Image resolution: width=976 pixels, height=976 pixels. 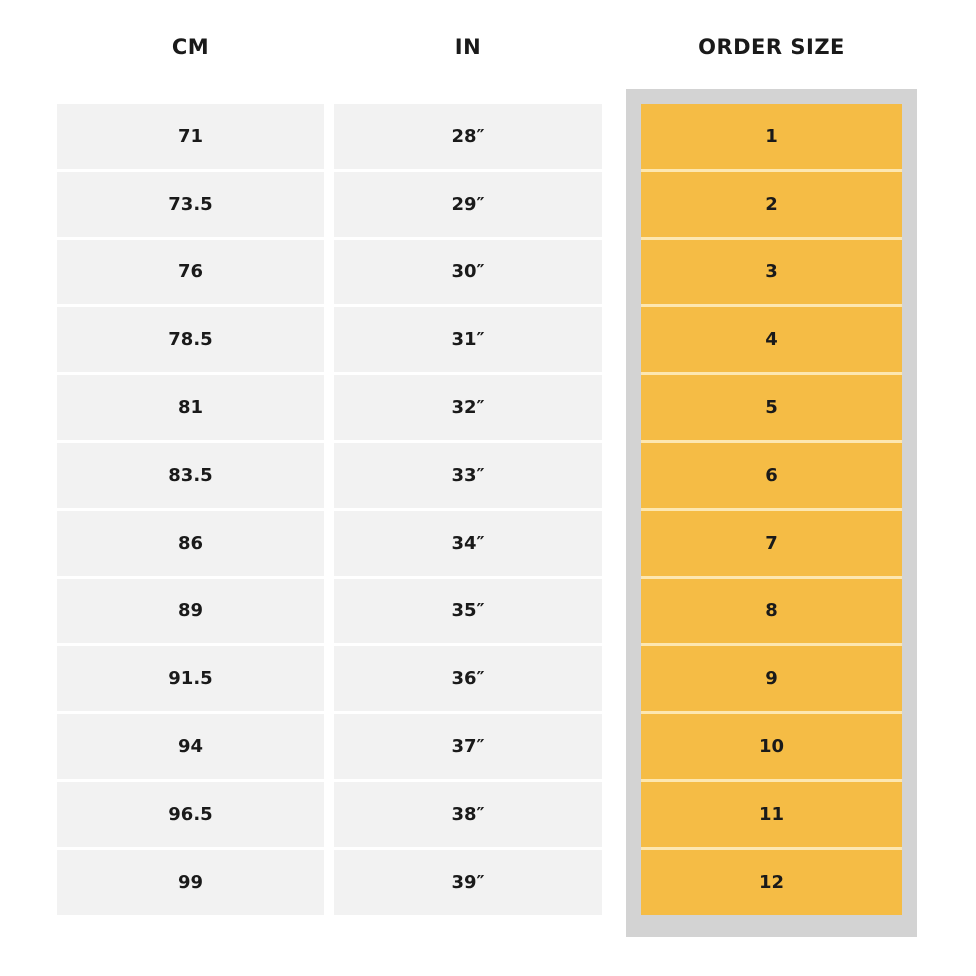 I want to click on in-cell: 28″, so click(x=468, y=136).